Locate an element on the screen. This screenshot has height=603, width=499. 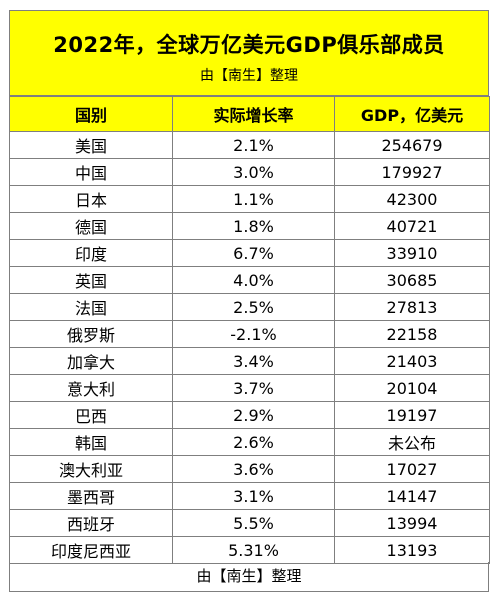
cell-growth: 2.1% is located at coordinates (253, 145).